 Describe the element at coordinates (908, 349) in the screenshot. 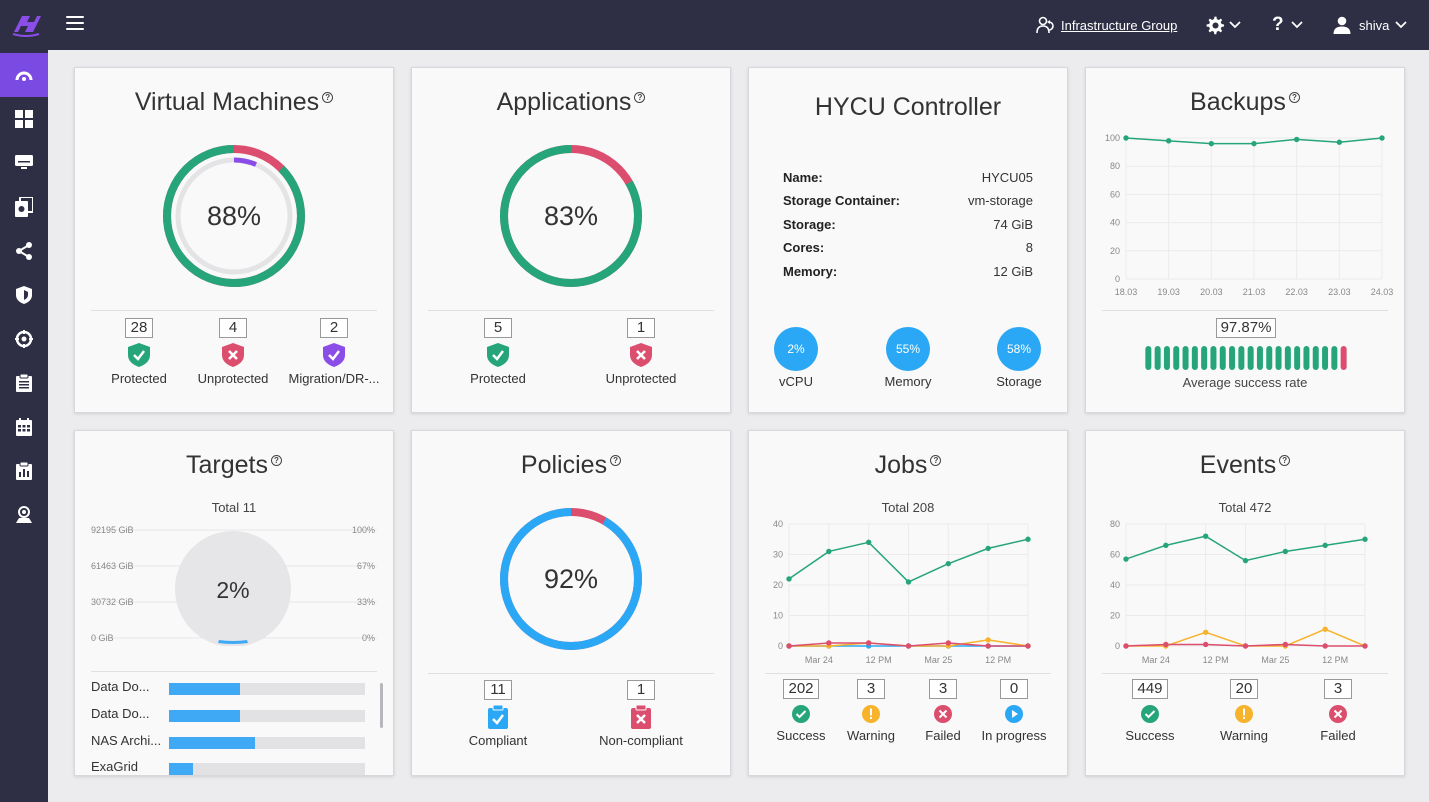

I see `memory-usage-bubble: 55%` at that location.